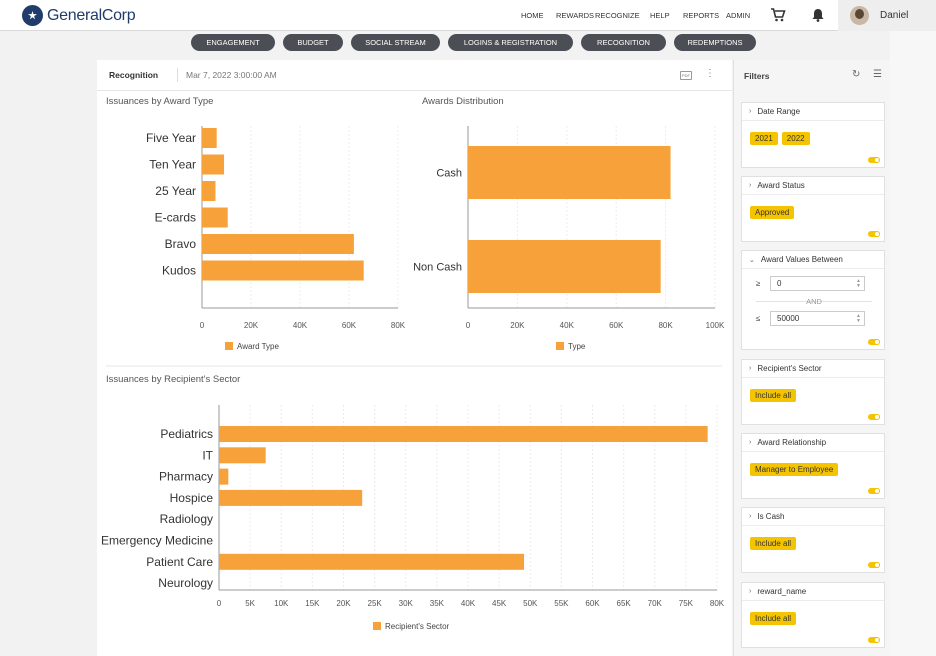  What do you see at coordinates (789, 368) in the screenshot?
I see `filter-label: Recipient's Sector` at bounding box center [789, 368].